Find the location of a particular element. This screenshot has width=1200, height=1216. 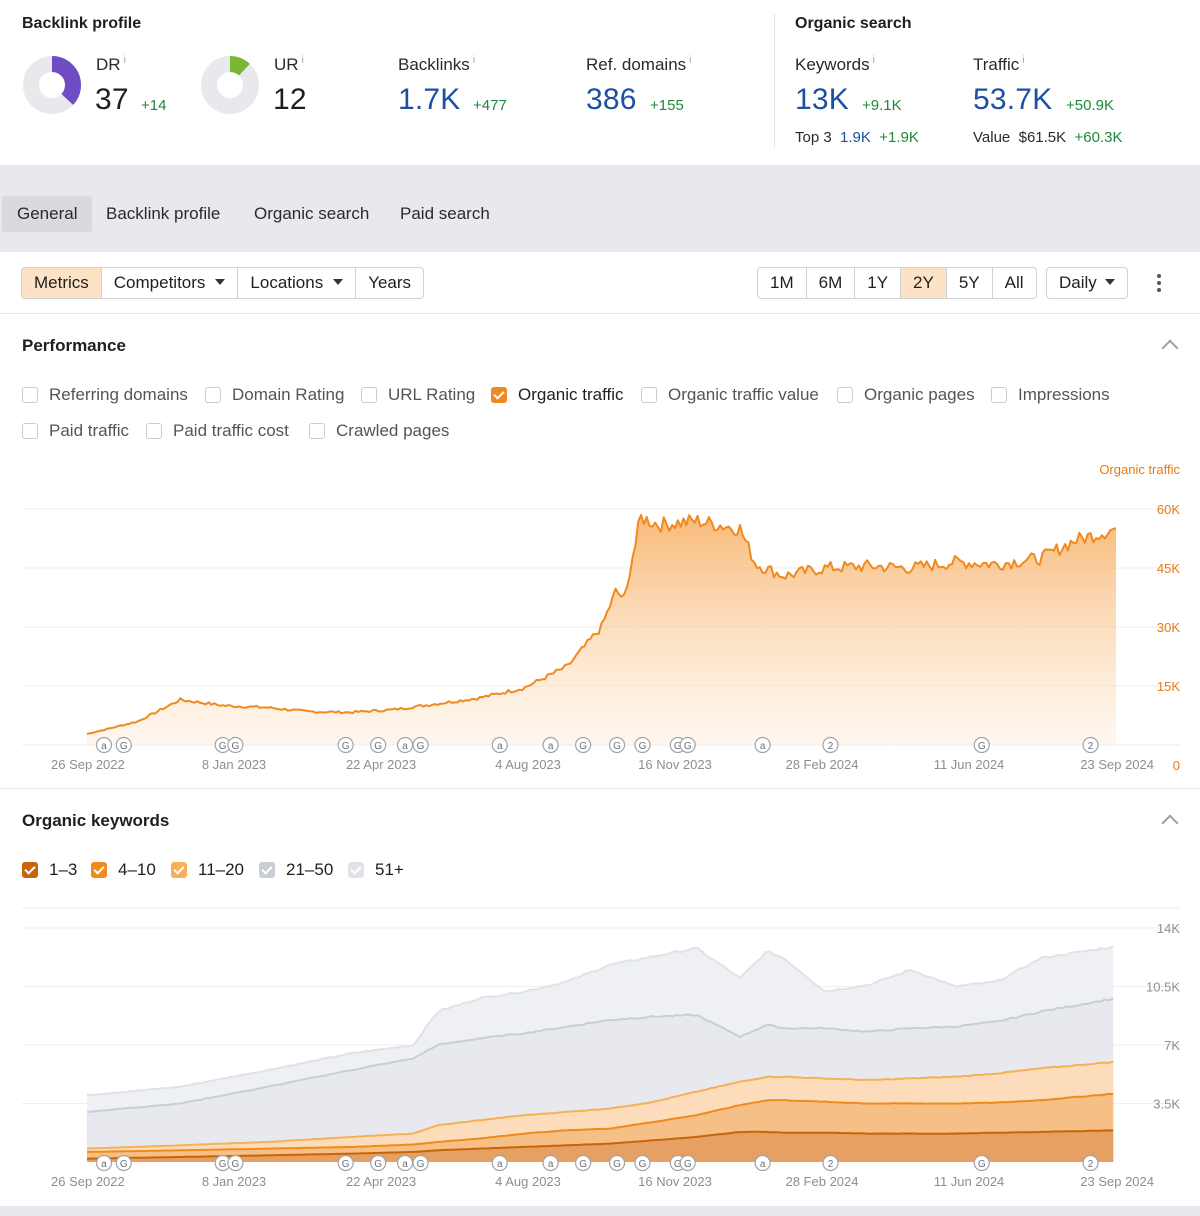

metric-checkbox-organic-traffic: Organic traffic is located at coordinates (557, 395).